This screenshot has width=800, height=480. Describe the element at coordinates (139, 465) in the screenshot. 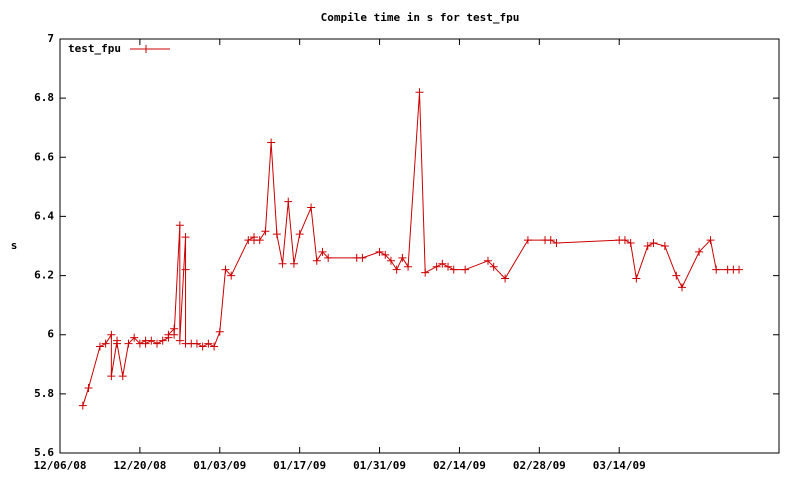

I see `x-tick-label: 12/20/08` at that location.